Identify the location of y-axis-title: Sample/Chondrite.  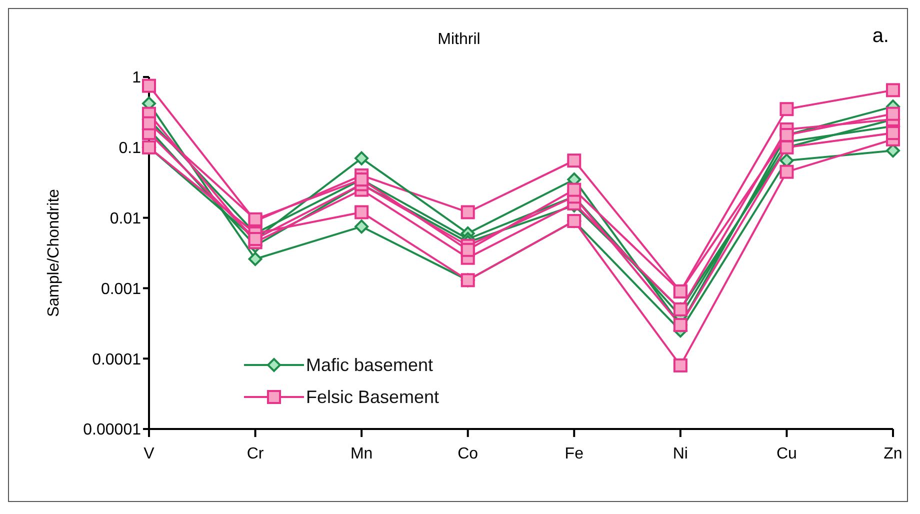
(54, 253).